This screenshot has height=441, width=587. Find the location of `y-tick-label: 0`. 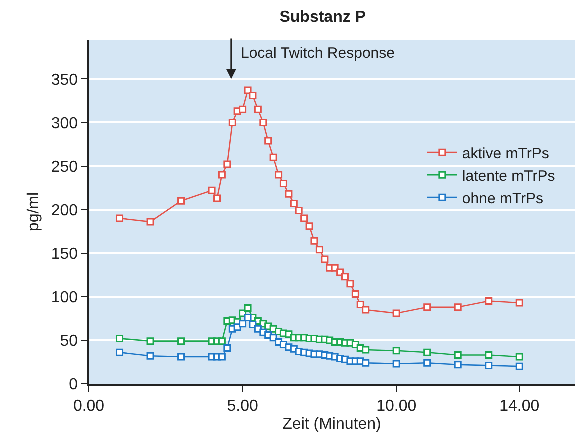

y-tick-label: 0 is located at coordinates (73, 385).